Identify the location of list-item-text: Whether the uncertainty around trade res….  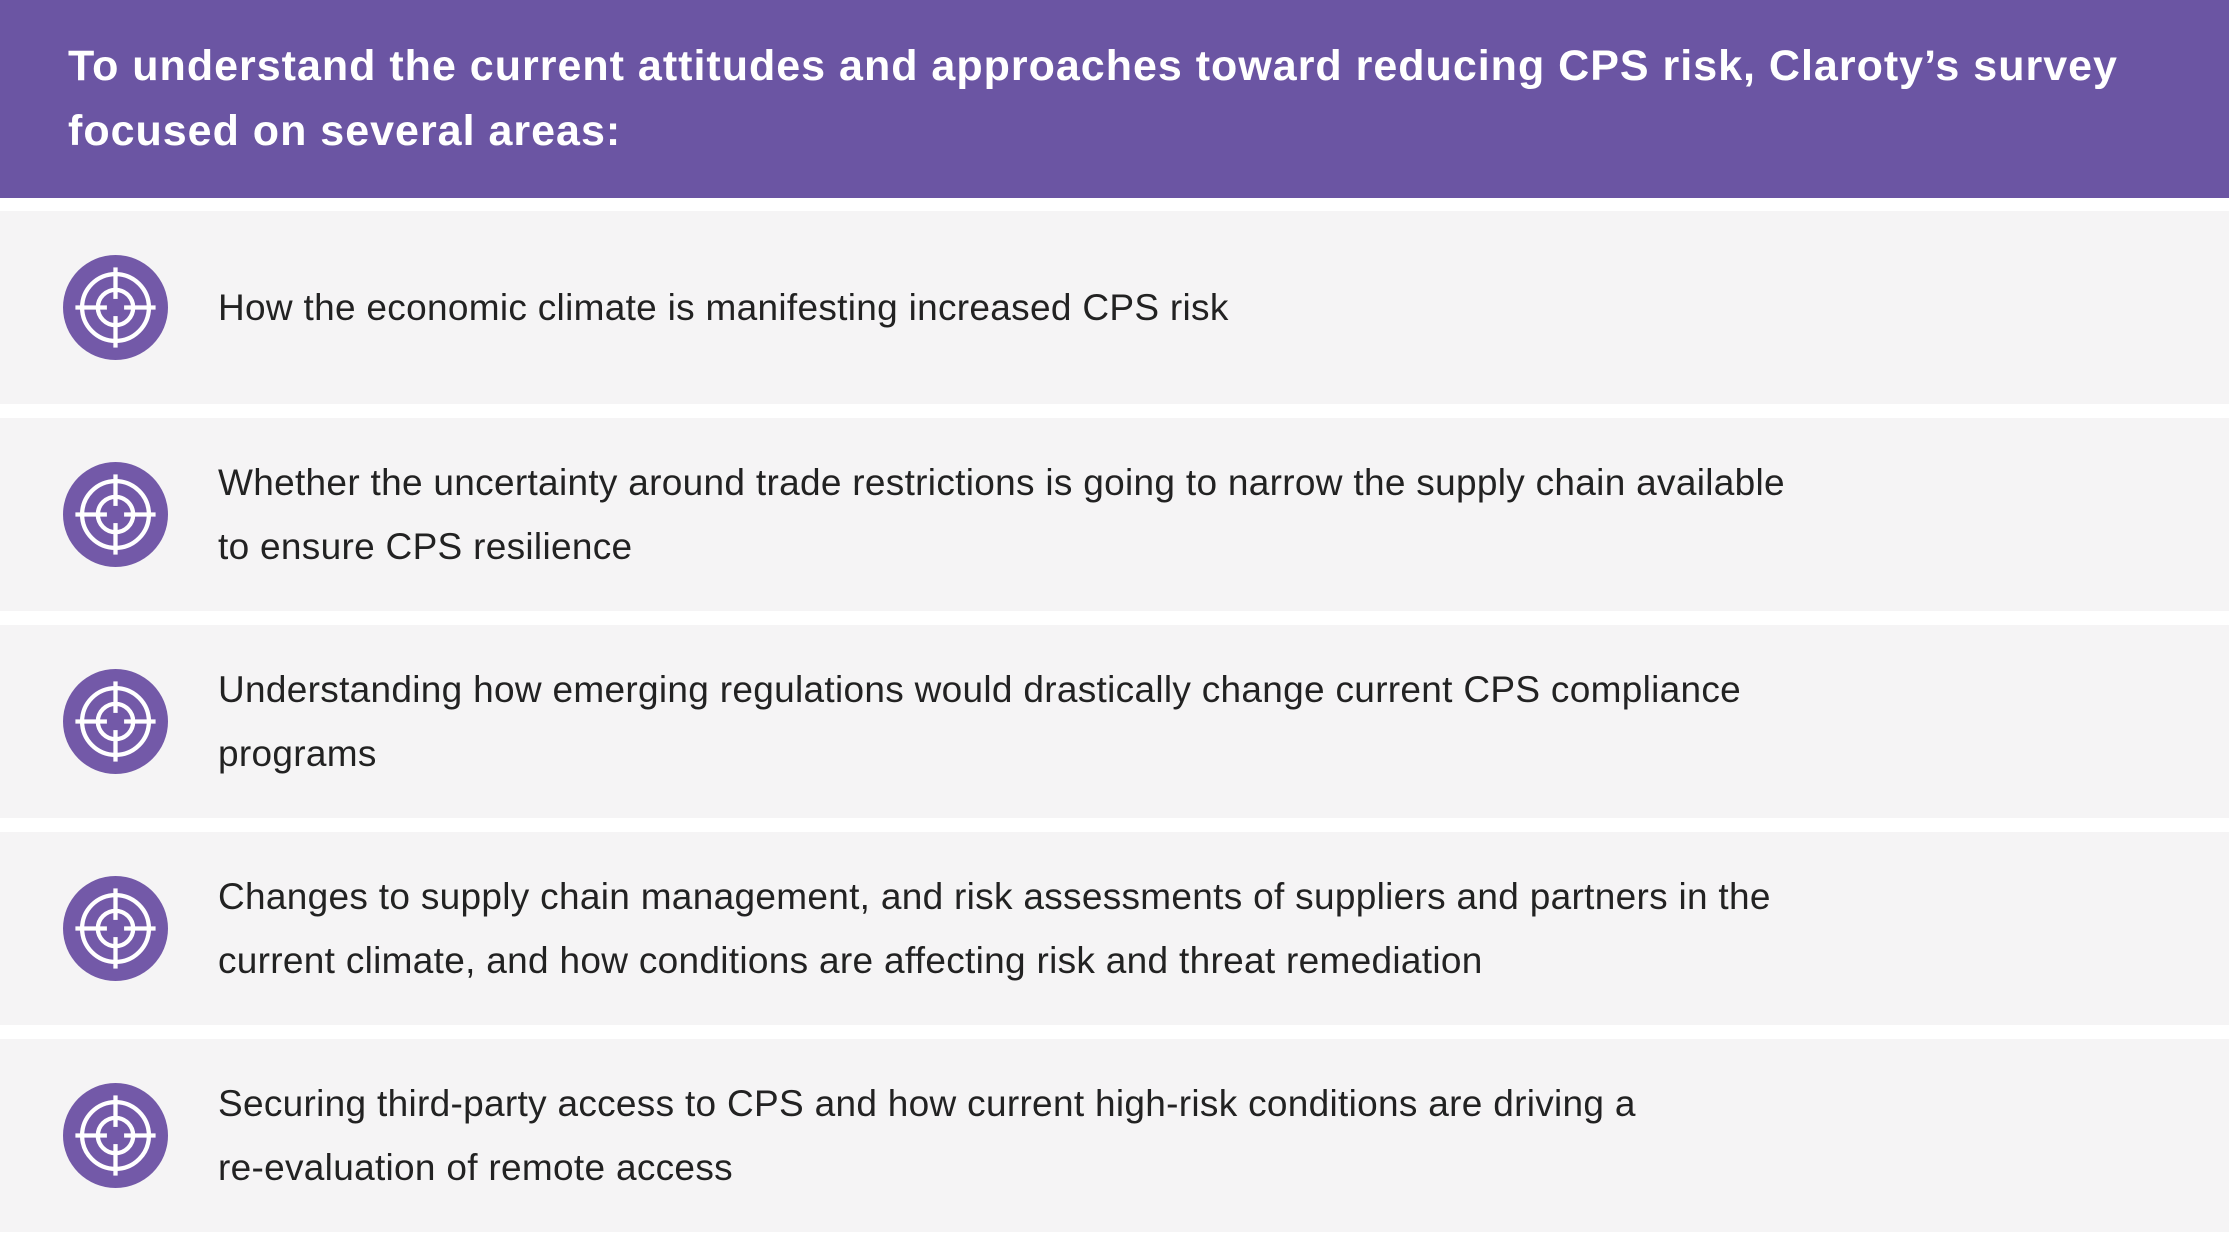
(1001, 514).